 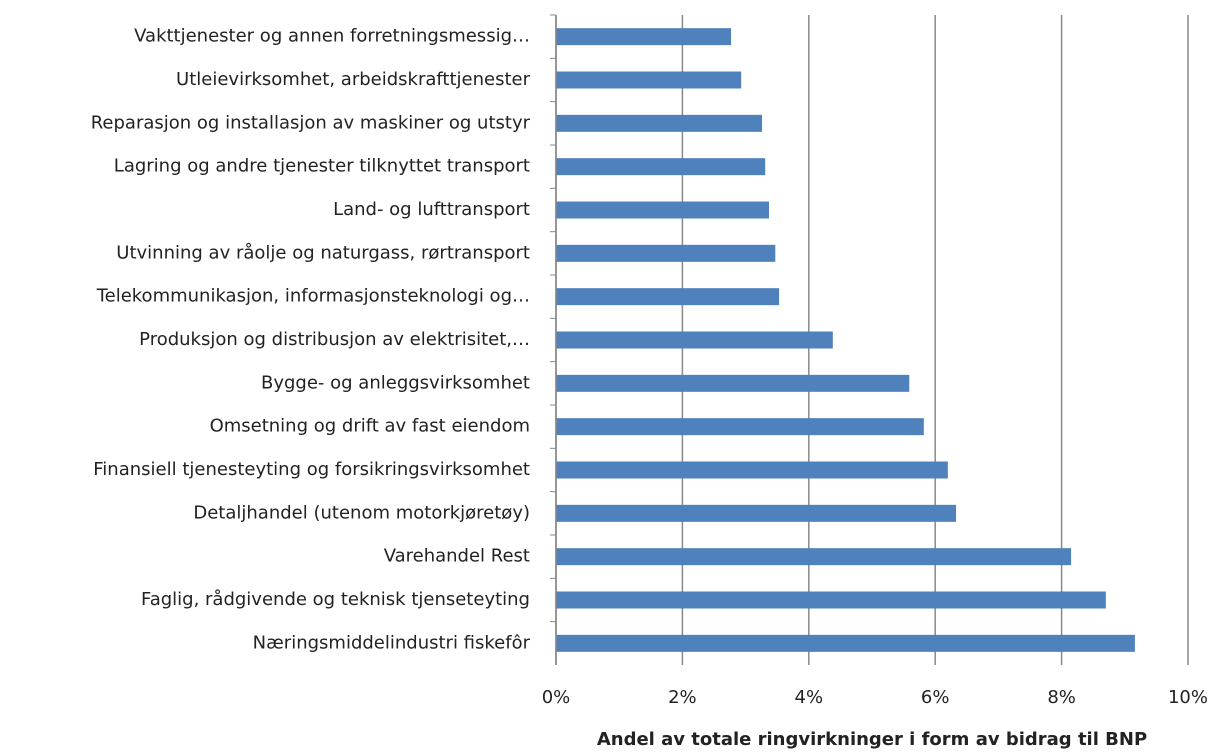 What do you see at coordinates (431, 209) in the screenshot?
I see `y-tick-label: Land- og lufttransport` at bounding box center [431, 209].